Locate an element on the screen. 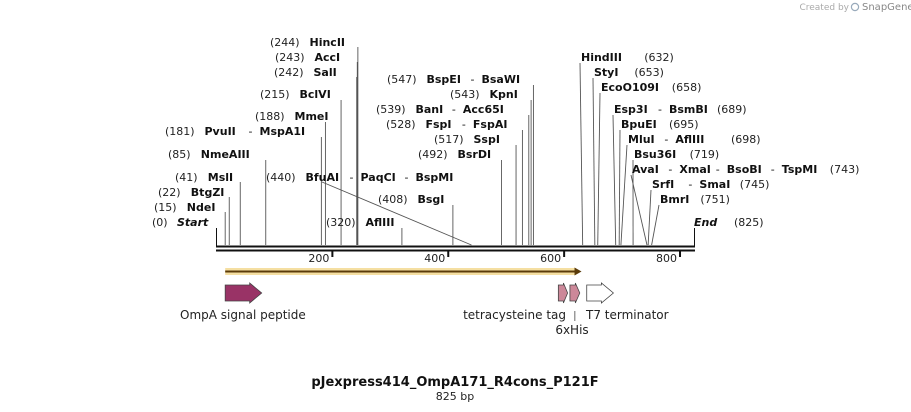 The height and width of the screenshot is (412, 911). backbone-bottom-strand is located at coordinates (455, 250).